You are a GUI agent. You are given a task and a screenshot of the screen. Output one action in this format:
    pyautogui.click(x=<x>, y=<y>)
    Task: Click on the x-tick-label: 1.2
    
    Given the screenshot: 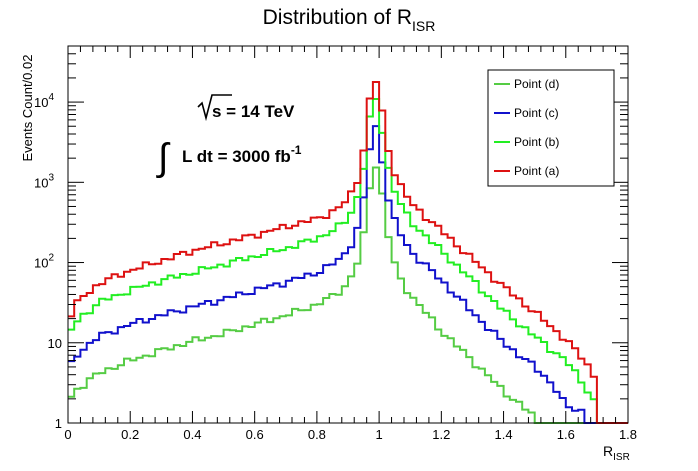 What is the action you would take?
    pyautogui.click(x=441, y=434)
    